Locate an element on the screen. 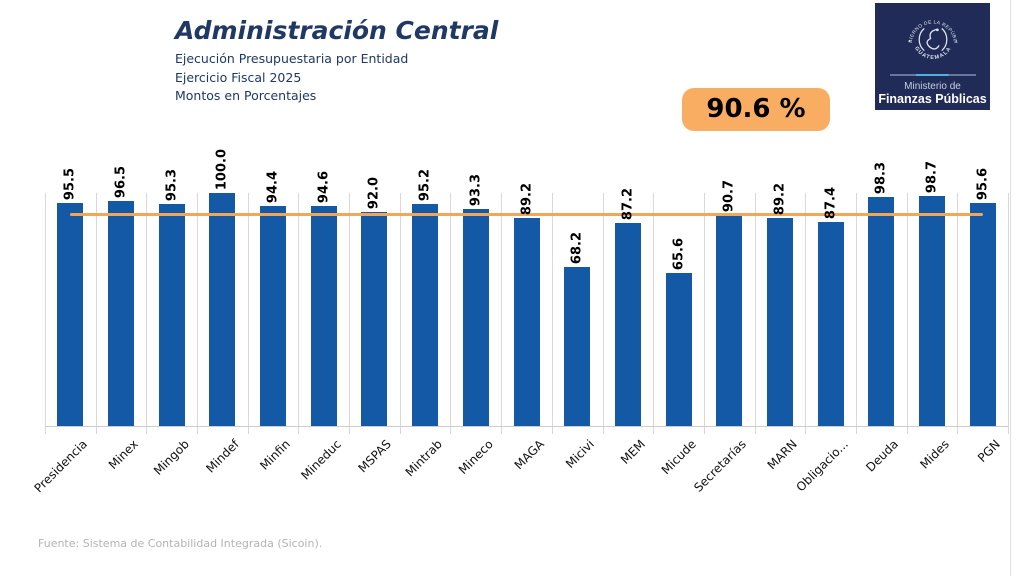  bar-maga is located at coordinates (526, 322).